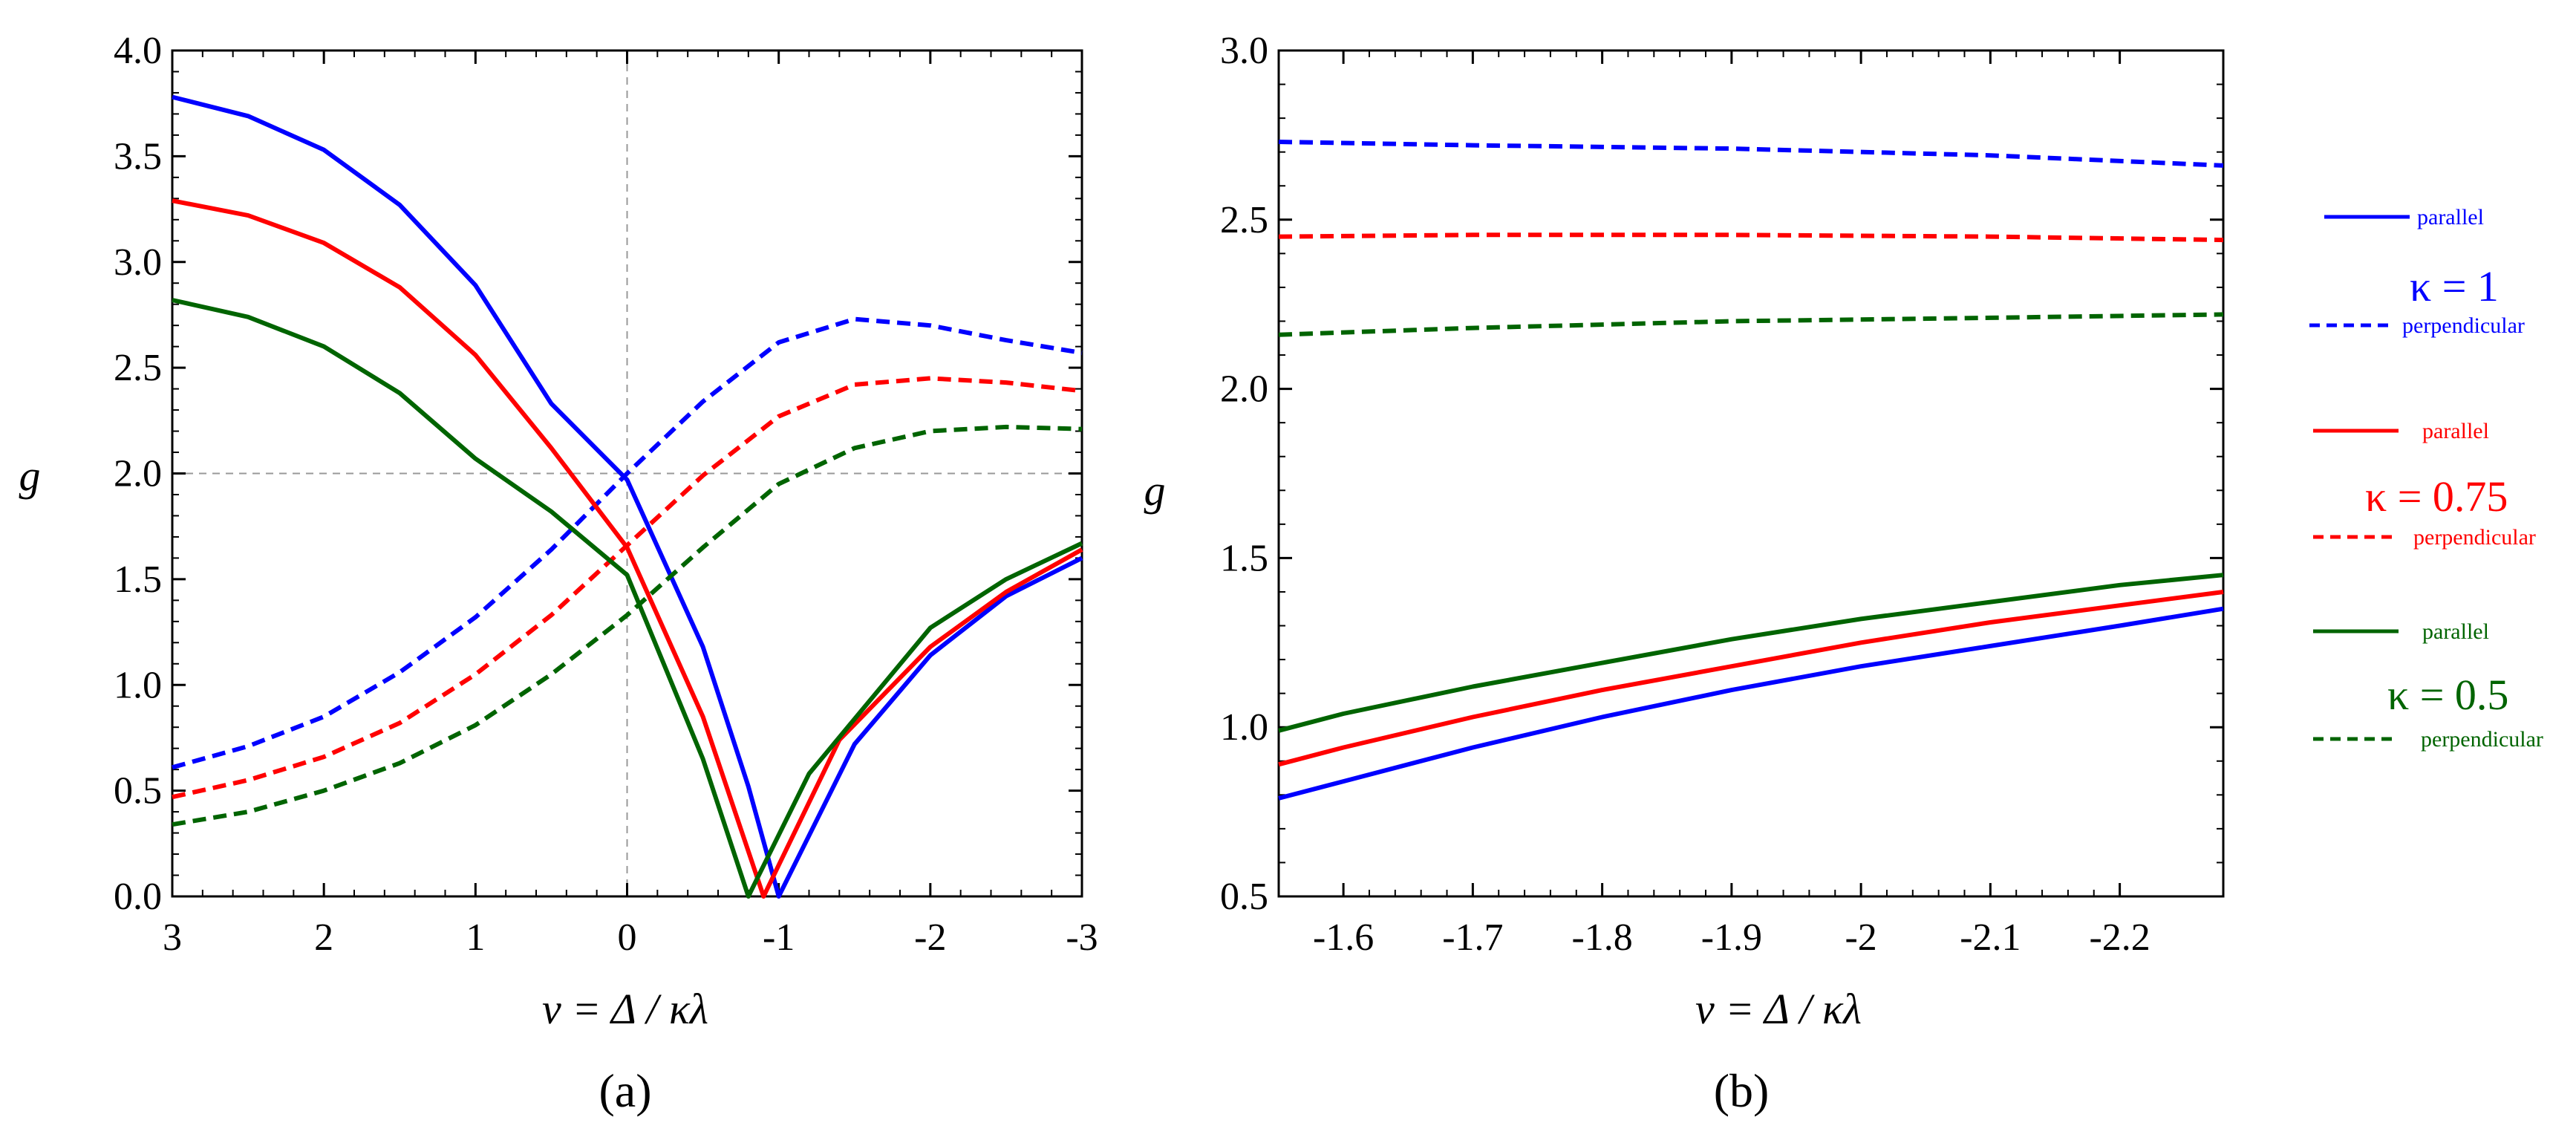 Image resolution: width=2576 pixels, height=1140 pixels. I want to click on panel-b-xtick-label: -2, so click(1860, 938).